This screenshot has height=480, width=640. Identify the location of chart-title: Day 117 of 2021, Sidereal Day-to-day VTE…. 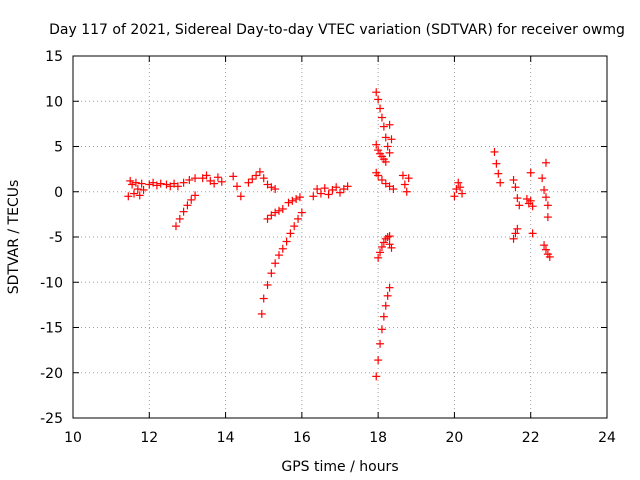
(337, 30).